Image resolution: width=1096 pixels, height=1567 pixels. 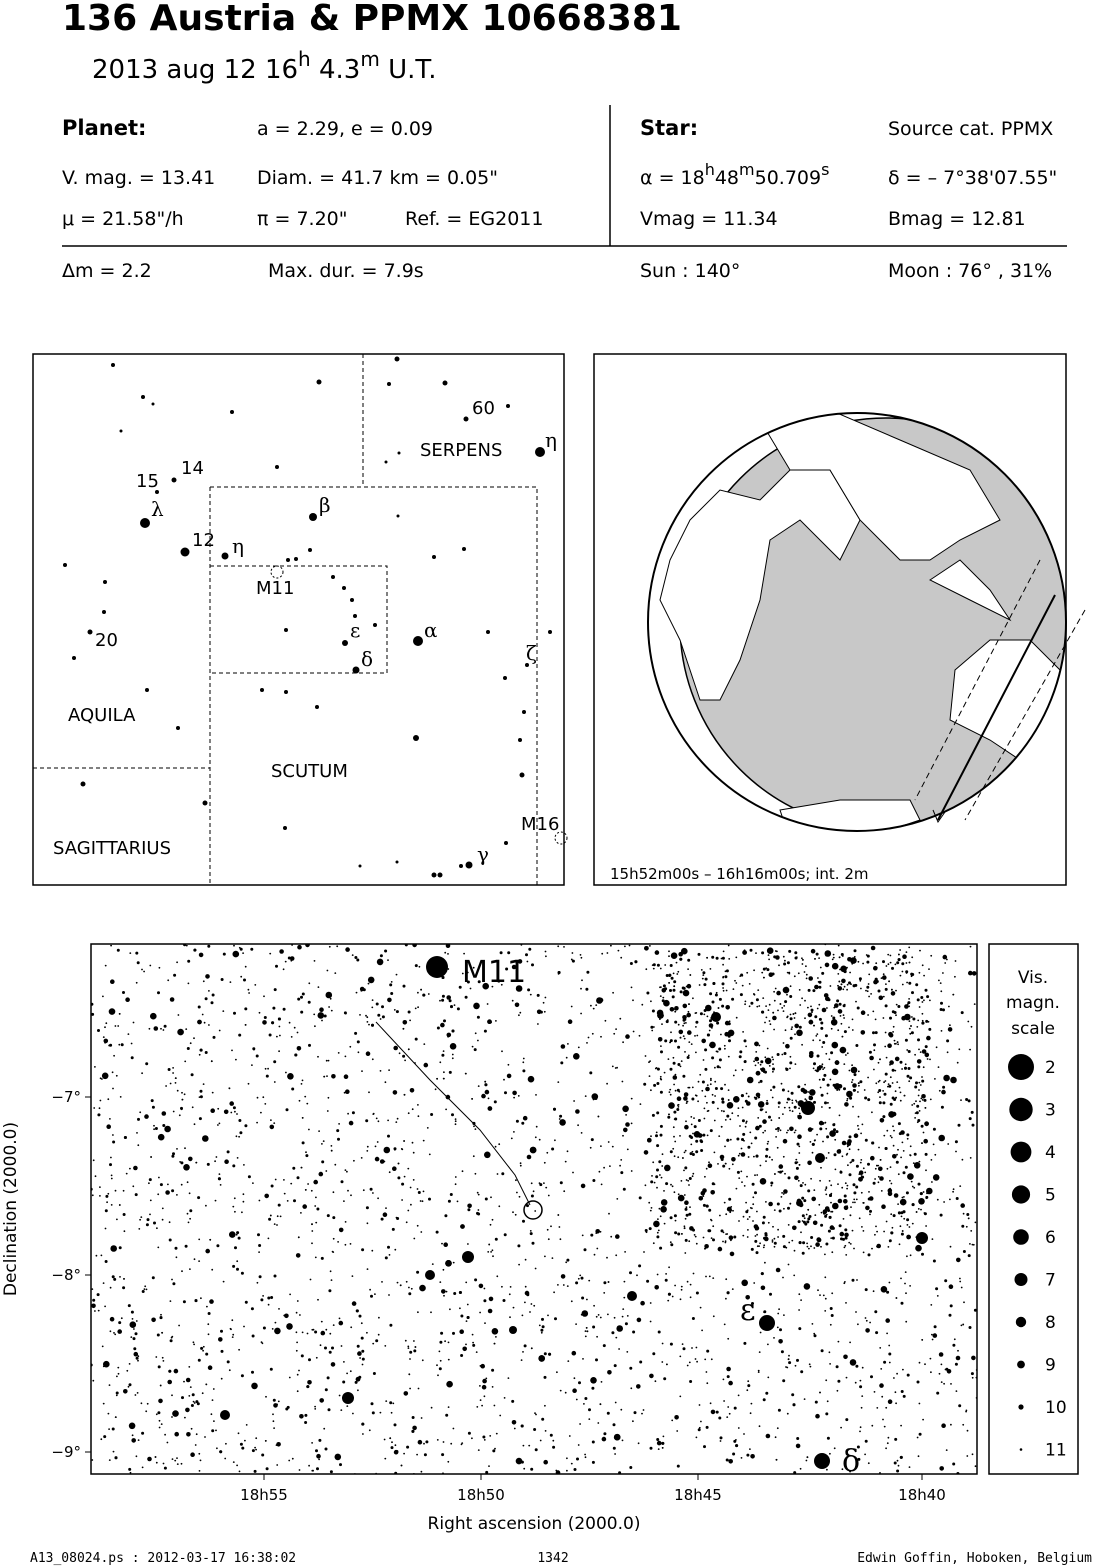 I want to click on finder-label: γ, so click(x=483, y=854).